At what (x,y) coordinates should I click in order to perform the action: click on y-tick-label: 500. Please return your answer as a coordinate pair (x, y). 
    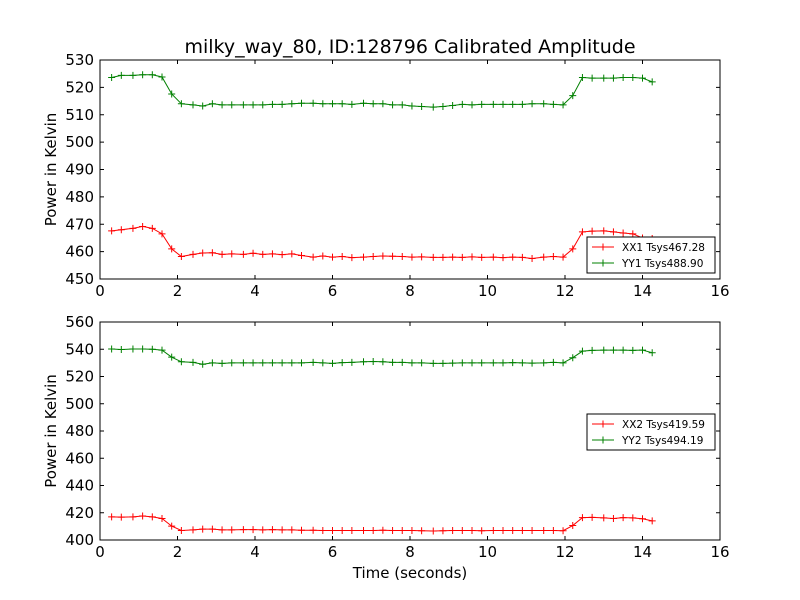
    Looking at the image, I should click on (79, 404).